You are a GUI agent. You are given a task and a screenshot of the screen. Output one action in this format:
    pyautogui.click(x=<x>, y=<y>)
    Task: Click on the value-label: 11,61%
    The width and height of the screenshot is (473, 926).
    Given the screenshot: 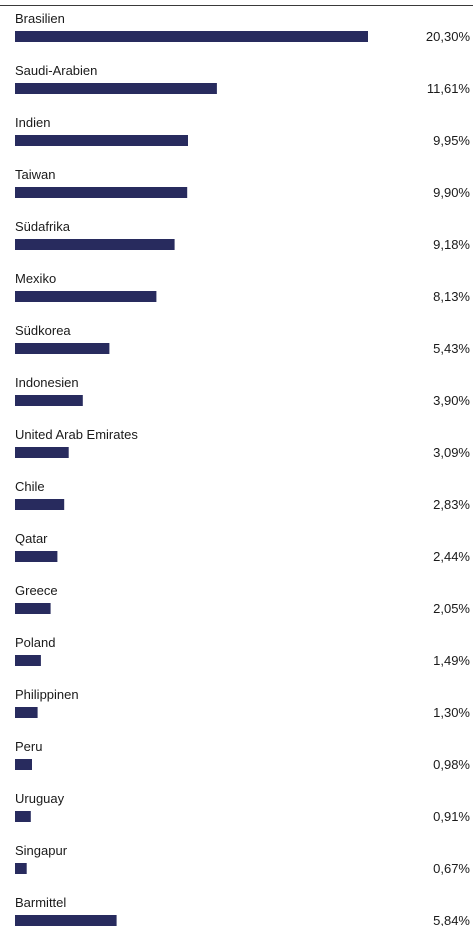 What is the action you would take?
    pyautogui.click(x=449, y=88)
    